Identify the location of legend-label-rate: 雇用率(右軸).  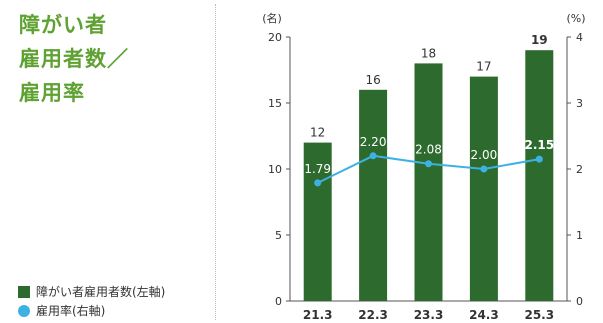
(71, 311).